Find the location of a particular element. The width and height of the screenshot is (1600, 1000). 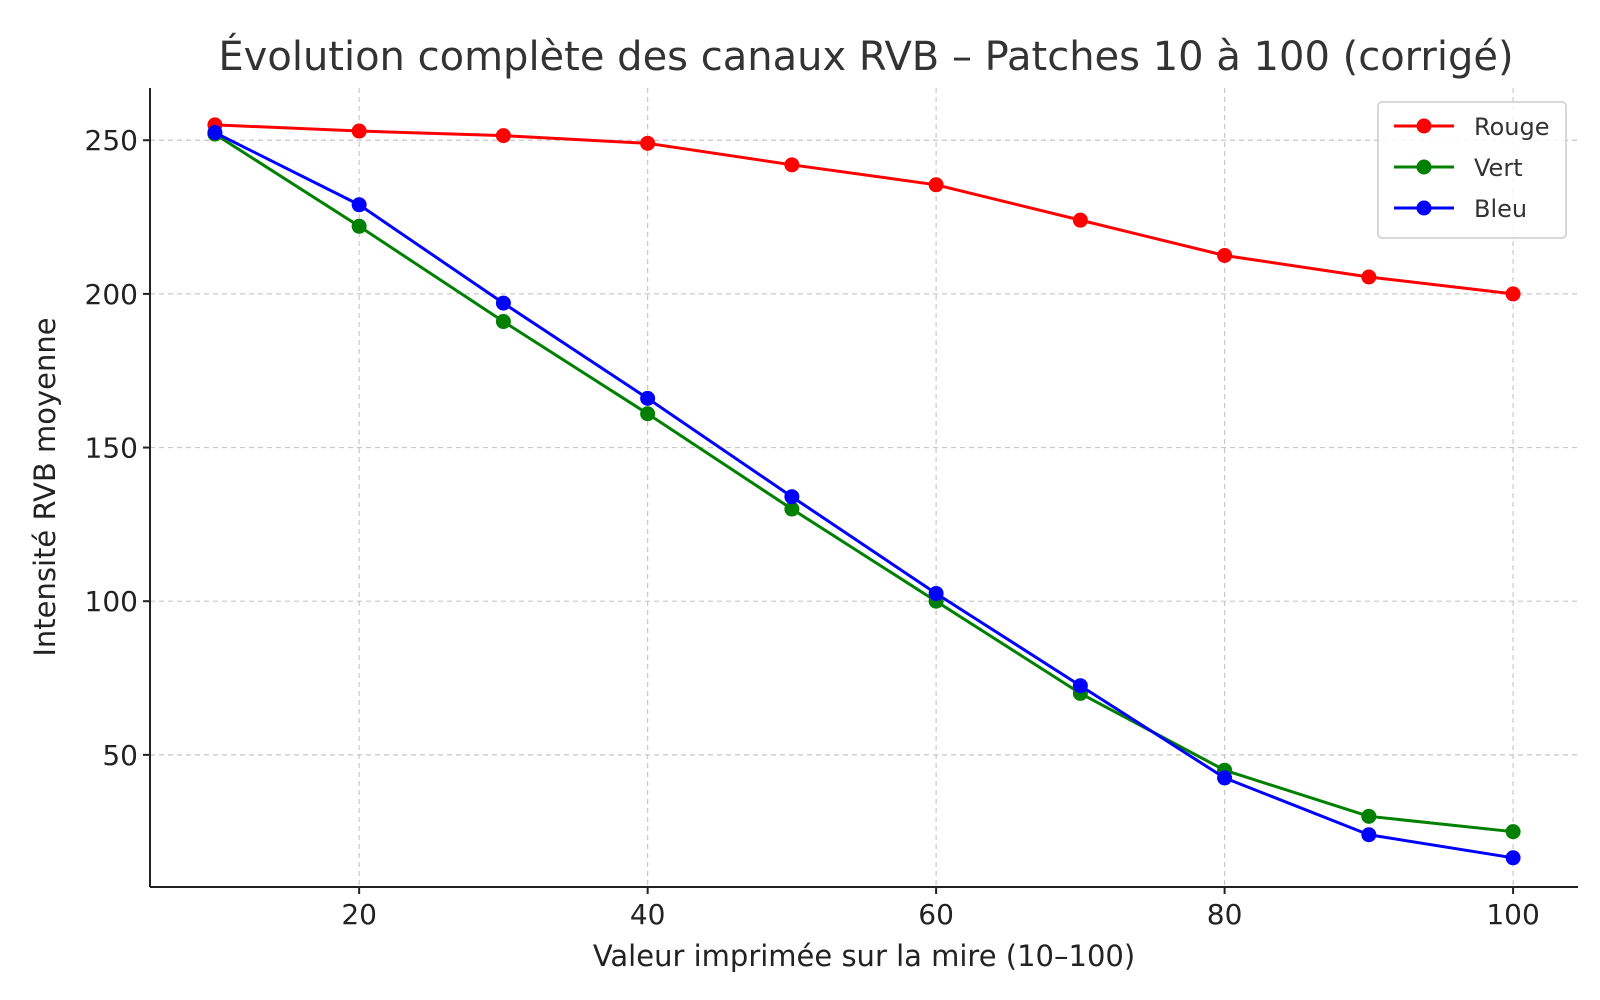

x-tick-label: 60 is located at coordinates (936, 914).